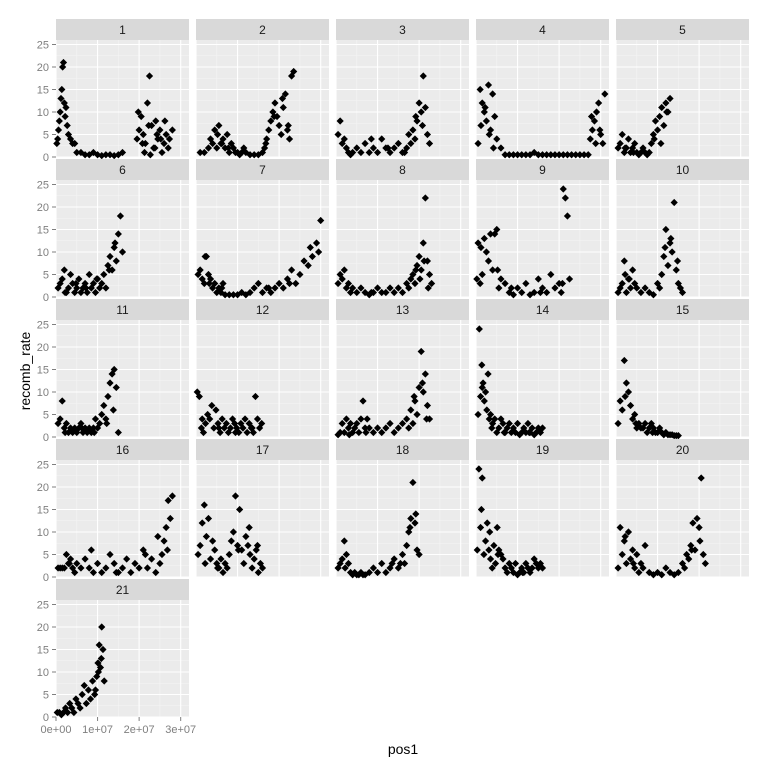 The height and width of the screenshot is (768, 768). I want to click on y-tick-label: 25, so click(43, 186).